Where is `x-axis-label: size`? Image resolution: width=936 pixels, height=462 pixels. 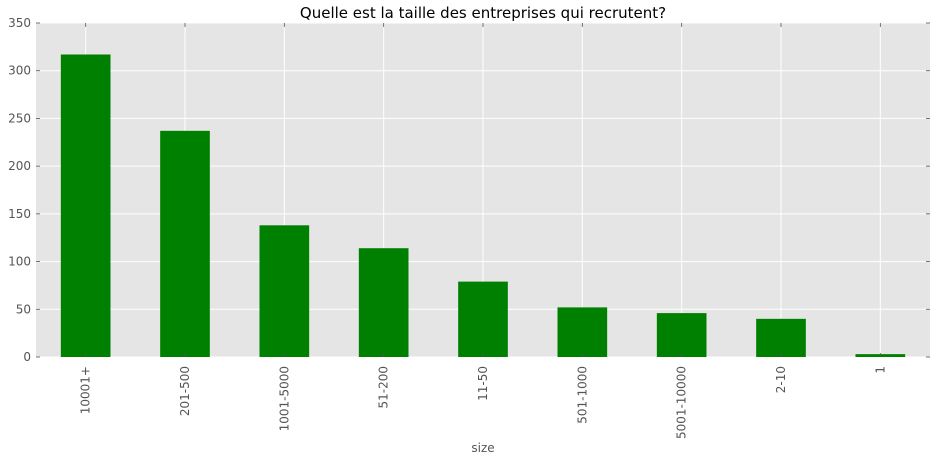 x-axis-label: size is located at coordinates (482, 448).